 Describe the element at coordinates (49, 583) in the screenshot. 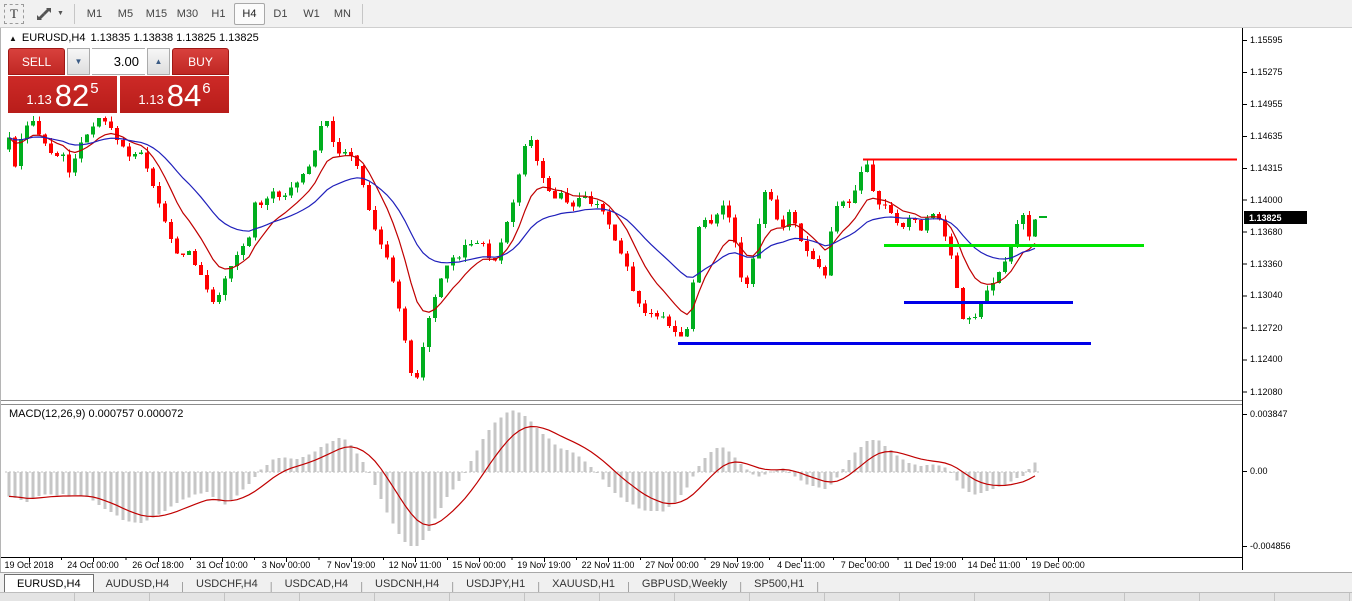

I see `chart-tab-eurusd: EURUSD,H4` at that location.